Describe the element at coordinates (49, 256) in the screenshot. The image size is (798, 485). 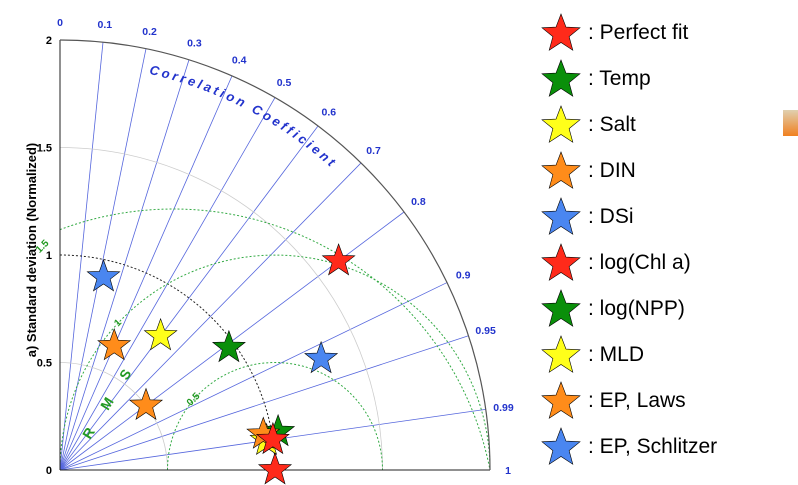
I see `std-tick-label: 1` at that location.